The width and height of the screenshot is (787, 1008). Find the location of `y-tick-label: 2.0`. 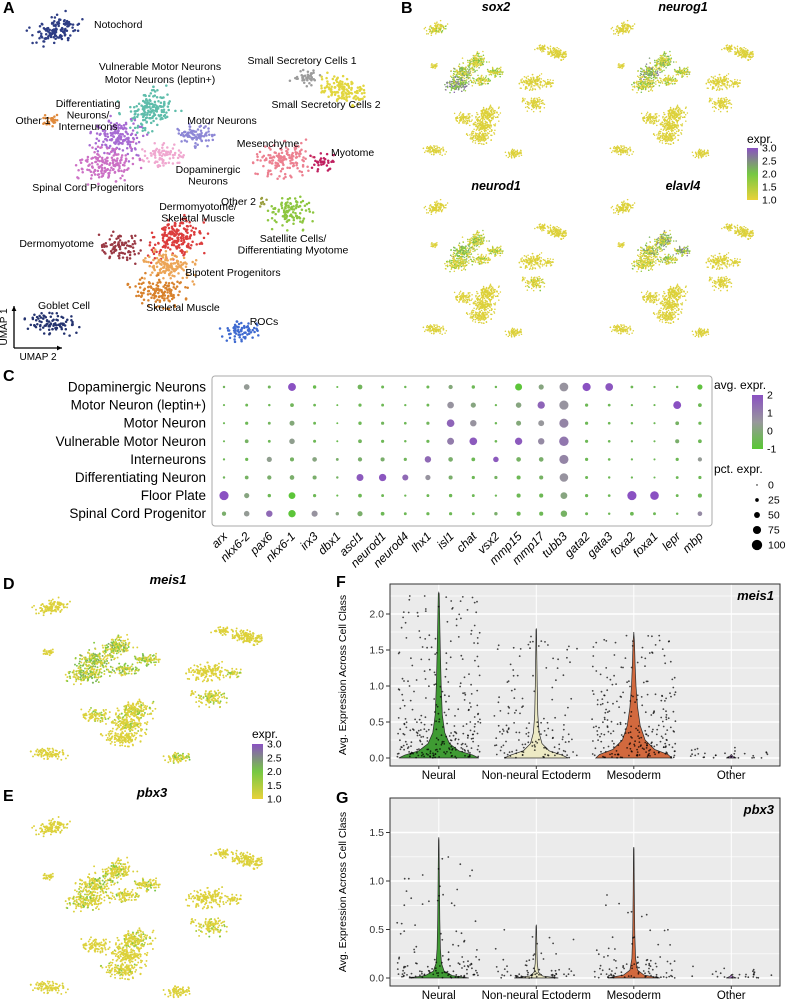

y-tick-label: 2.0 is located at coordinates (376, 615).